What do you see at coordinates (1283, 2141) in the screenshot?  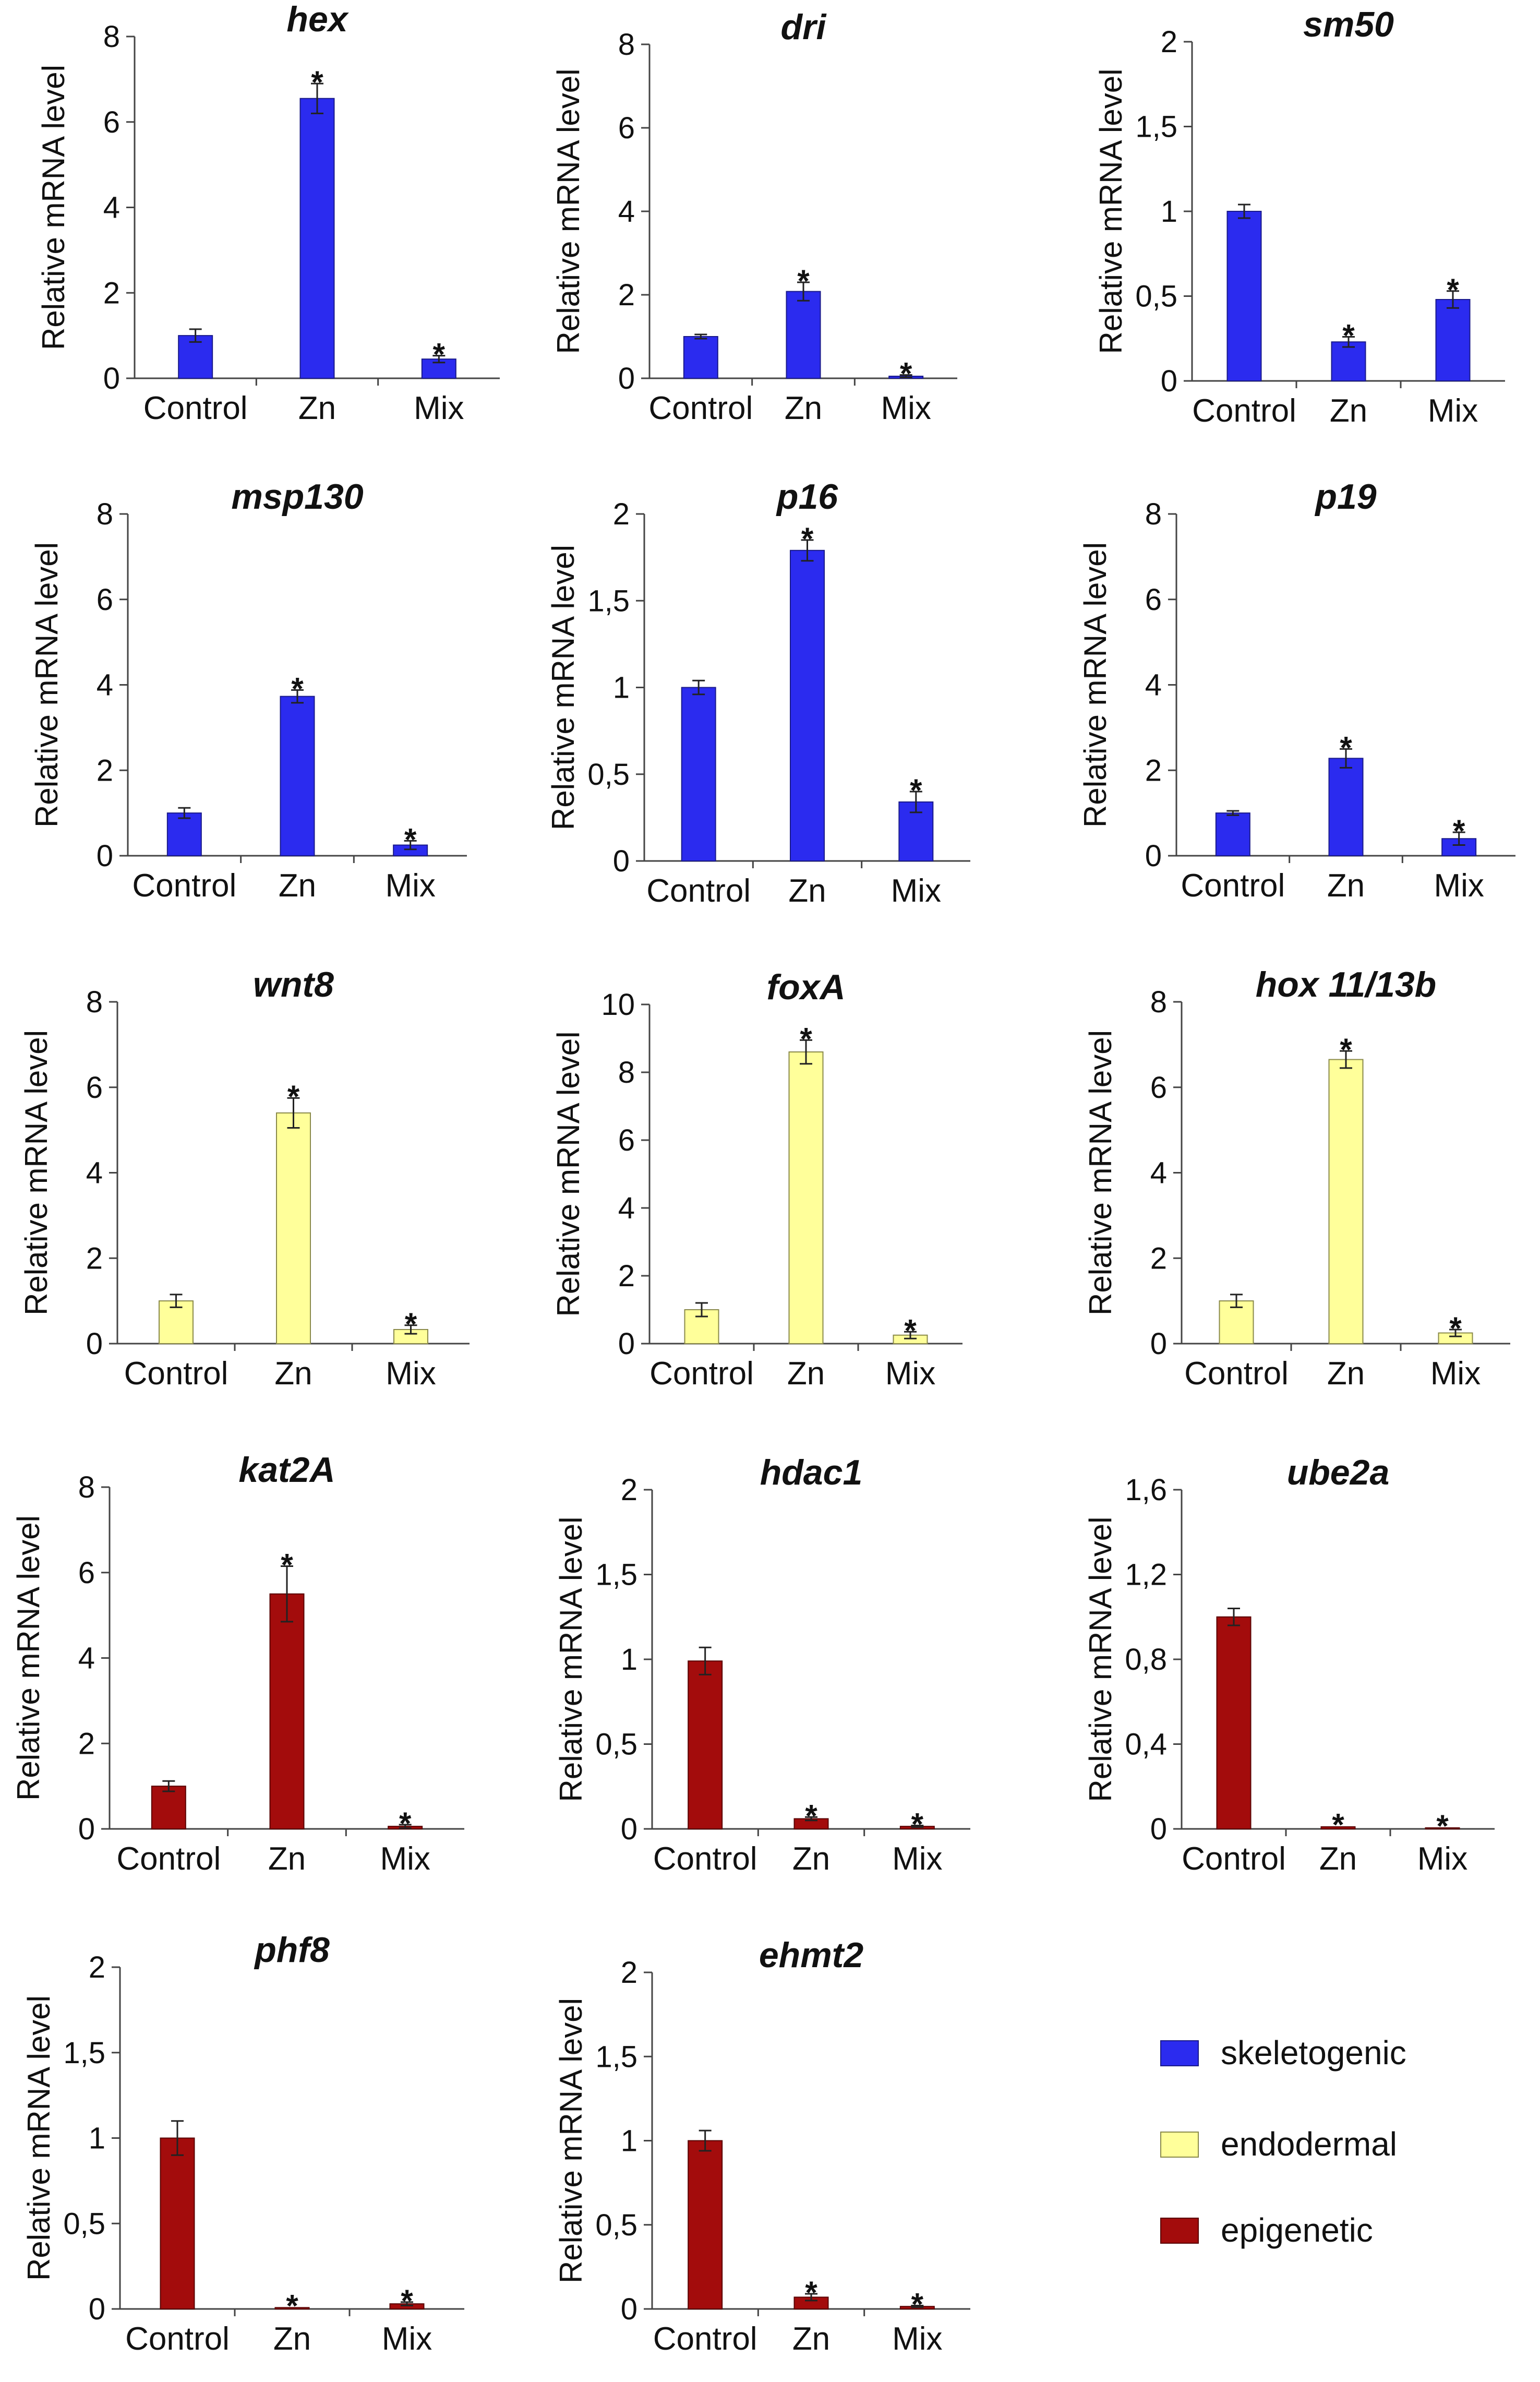 I see `legend: skeletogenic endodermal epigenetic` at bounding box center [1283, 2141].